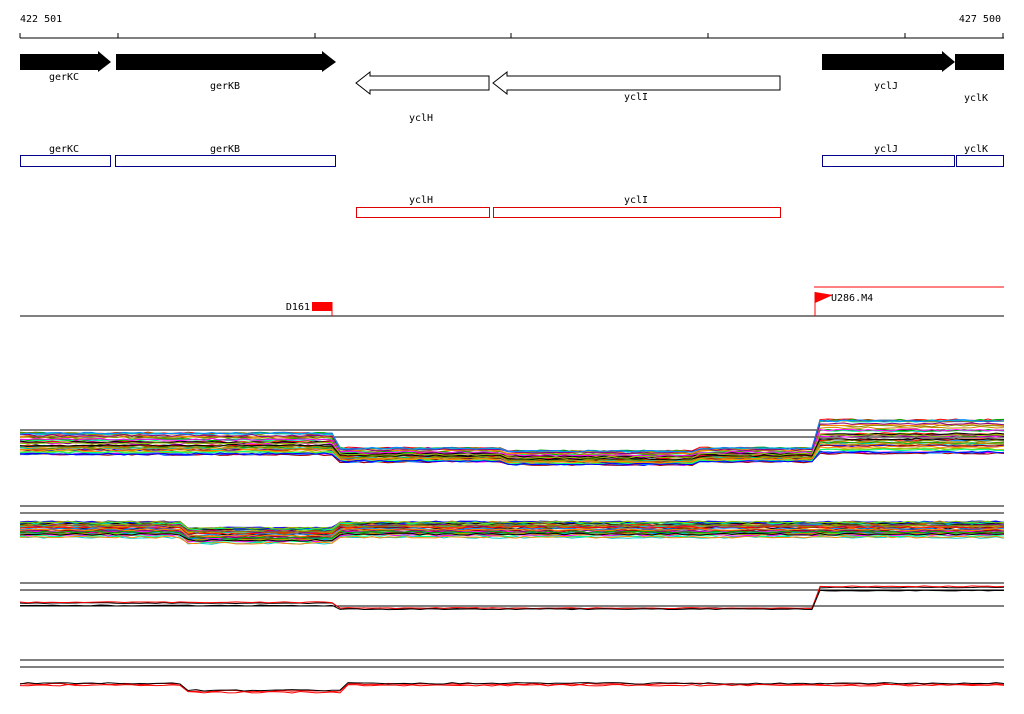 The width and height of the screenshot is (1024, 714). Describe the element at coordinates (852, 298) in the screenshot. I see `marker-label: U286.M4` at that location.